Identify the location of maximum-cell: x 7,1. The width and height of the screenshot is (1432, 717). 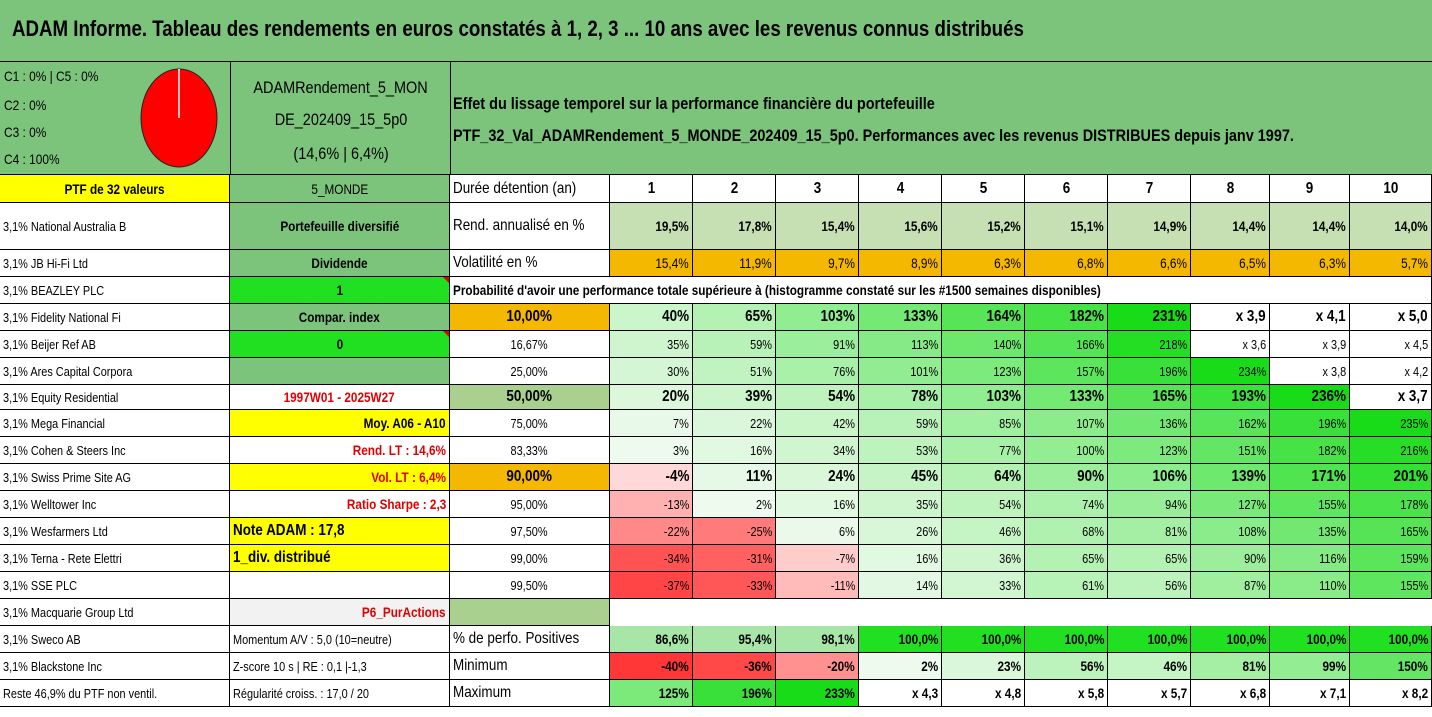
(1310, 693).